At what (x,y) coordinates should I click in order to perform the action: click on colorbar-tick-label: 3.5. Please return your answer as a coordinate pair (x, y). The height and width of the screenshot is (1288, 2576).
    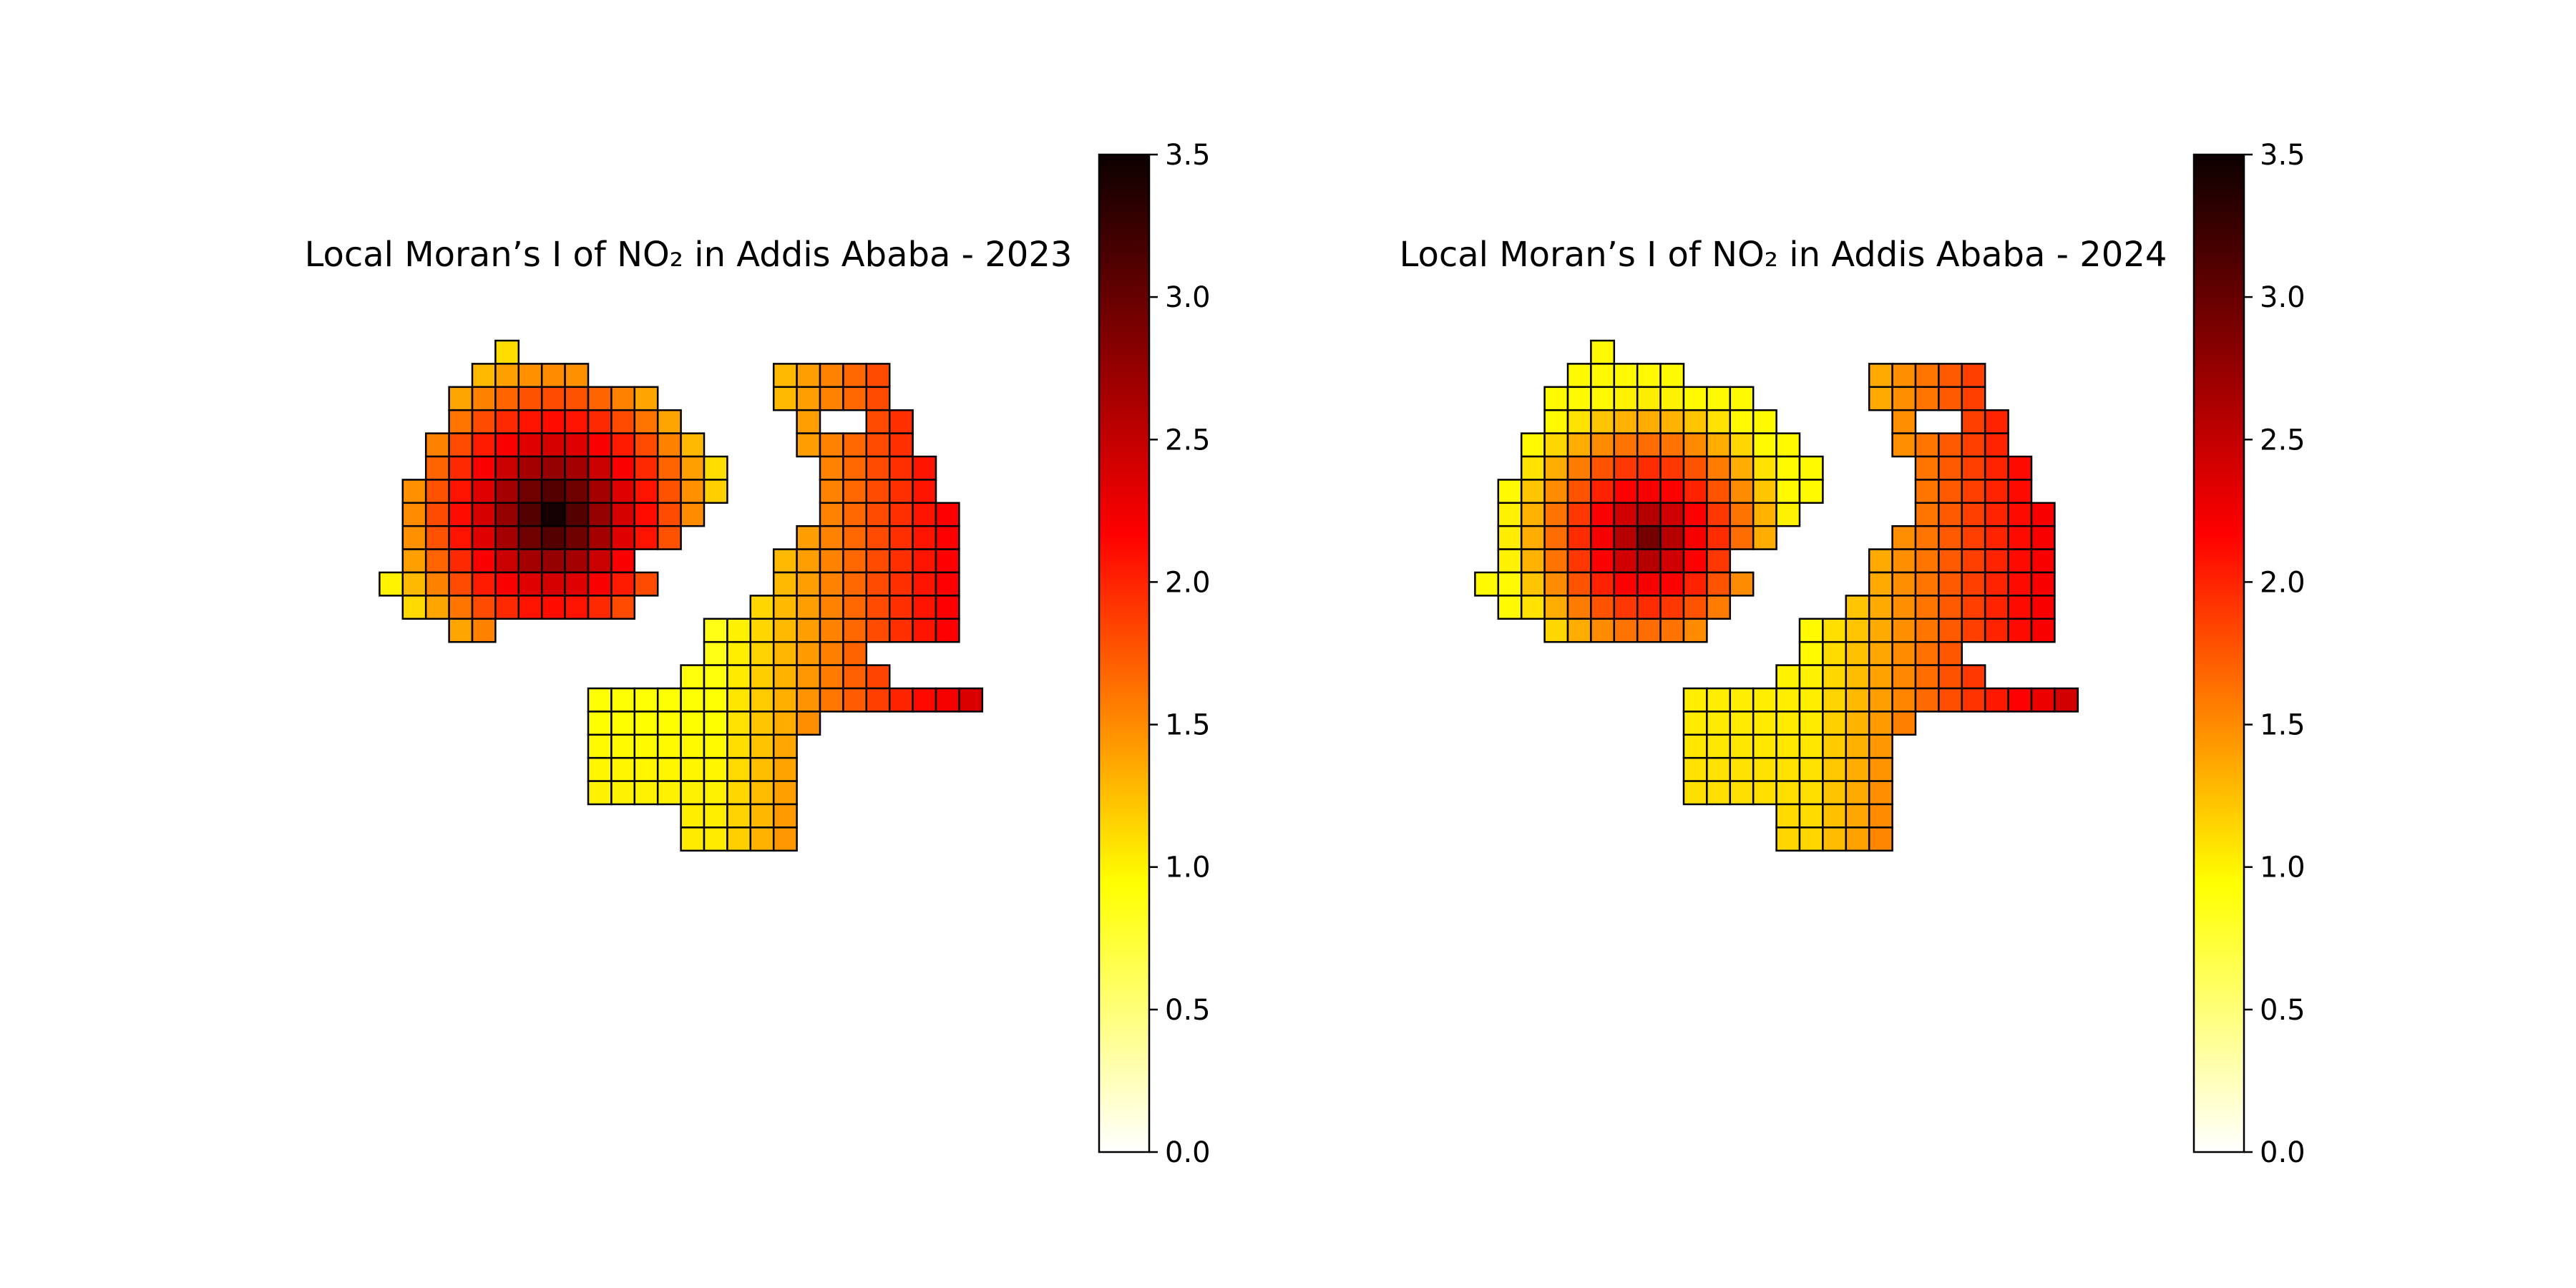
    Looking at the image, I should click on (1188, 155).